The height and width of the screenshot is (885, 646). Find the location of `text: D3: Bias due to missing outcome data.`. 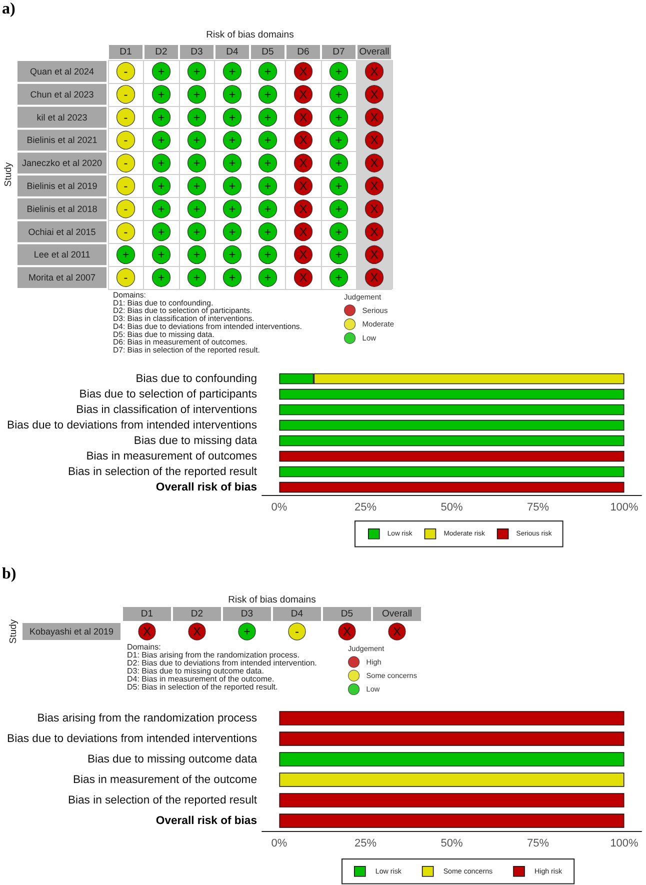

text: D3: Bias due to missing outcome data. is located at coordinates (195, 671).